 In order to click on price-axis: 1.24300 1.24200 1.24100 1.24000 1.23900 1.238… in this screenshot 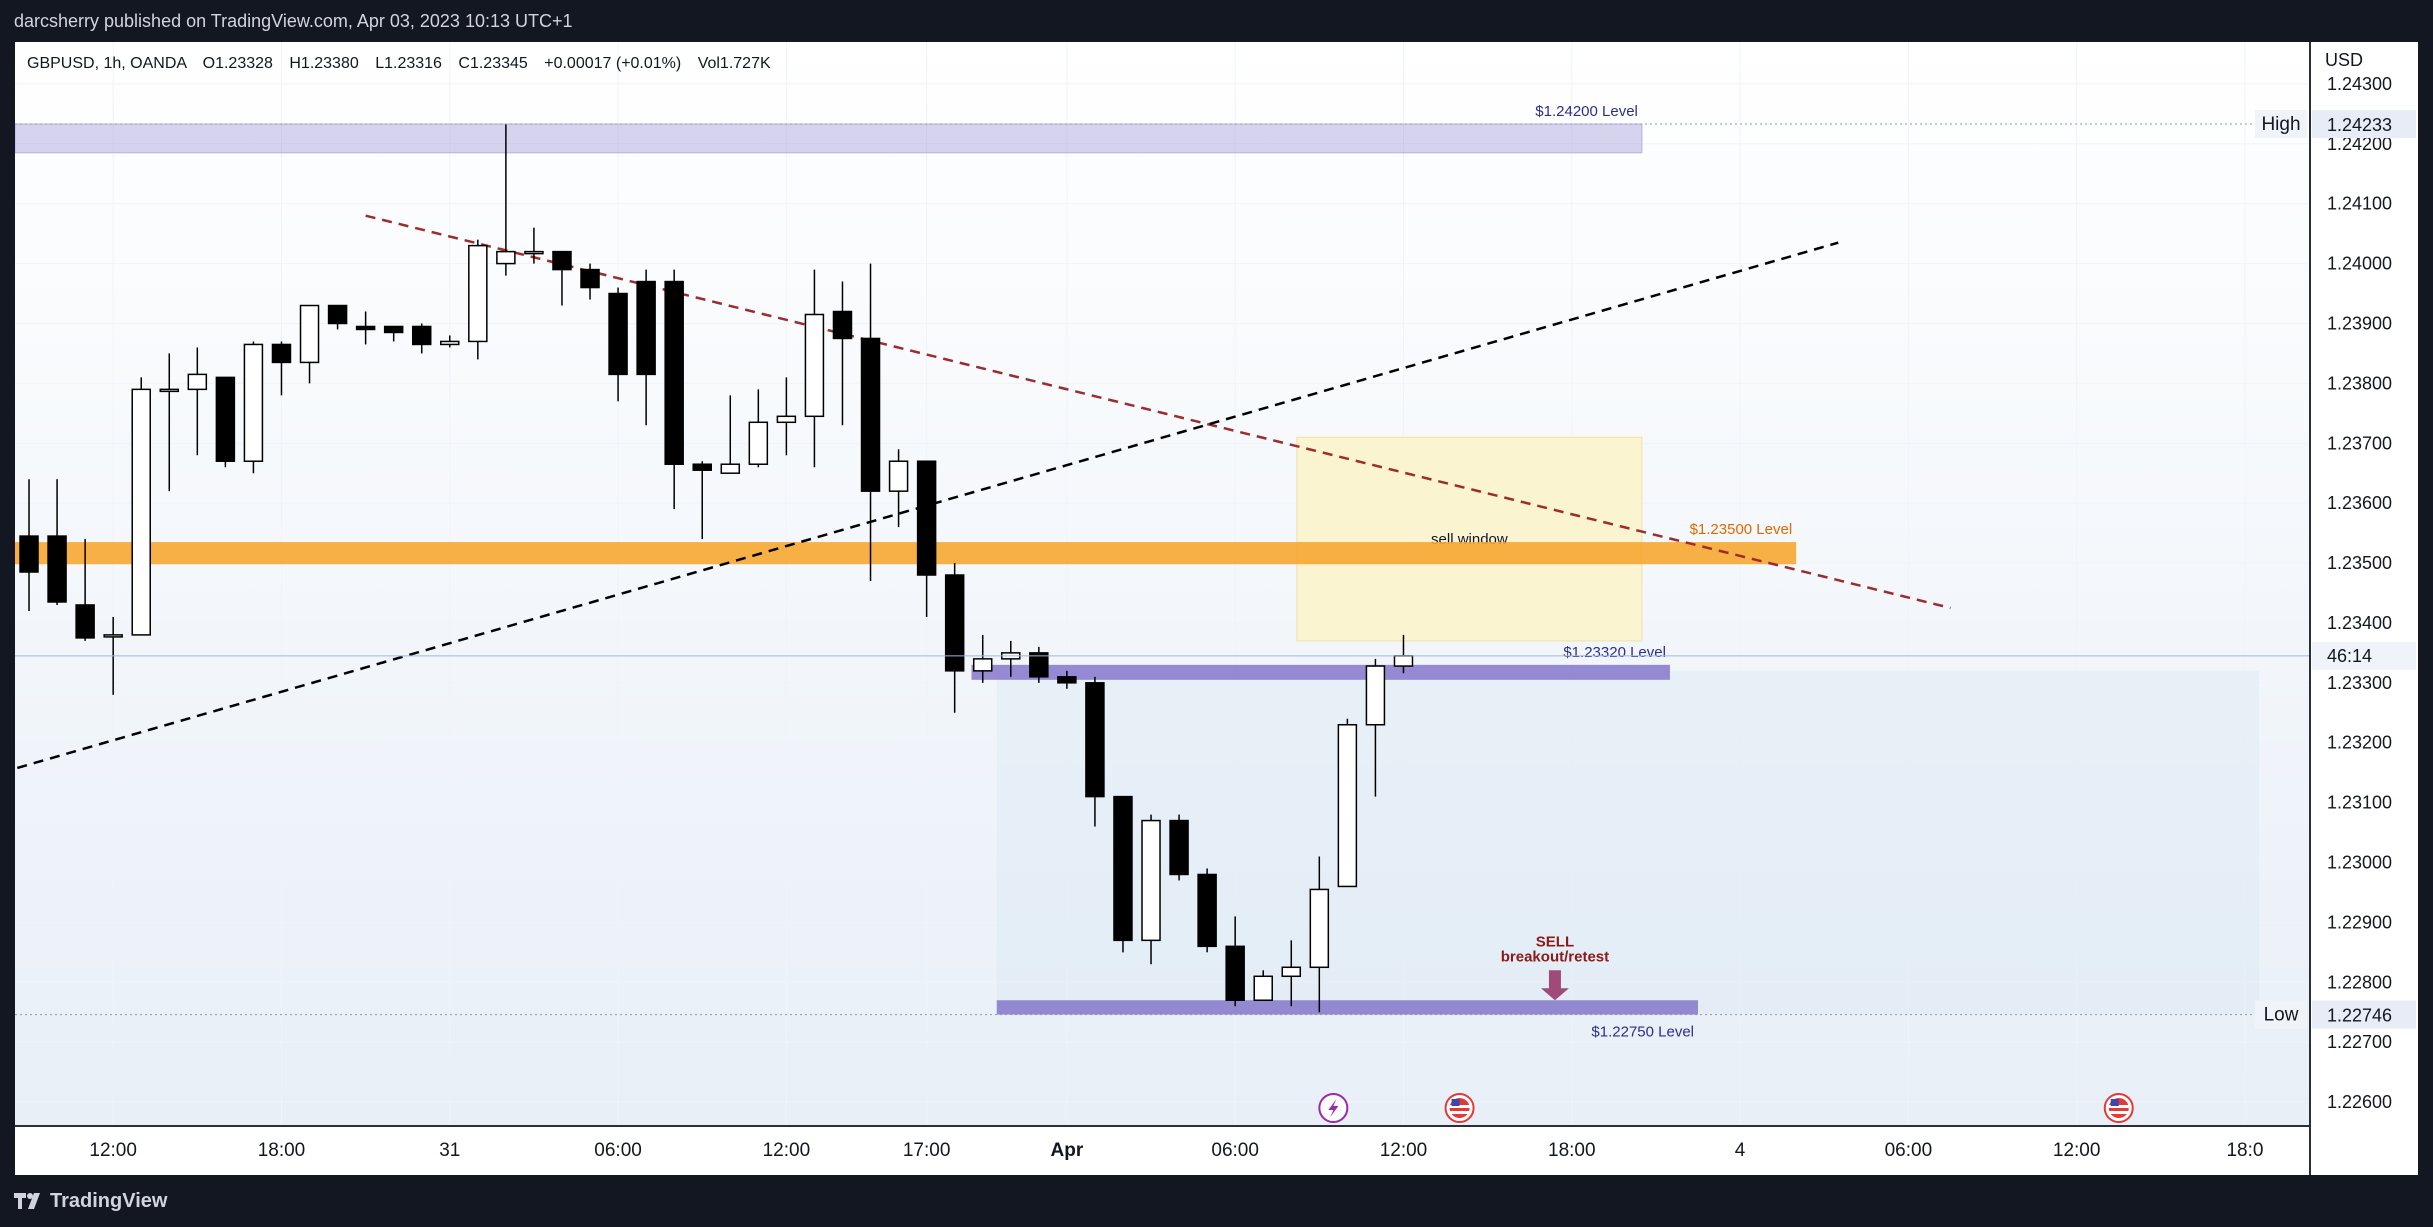, I will do `click(2364, 593)`.